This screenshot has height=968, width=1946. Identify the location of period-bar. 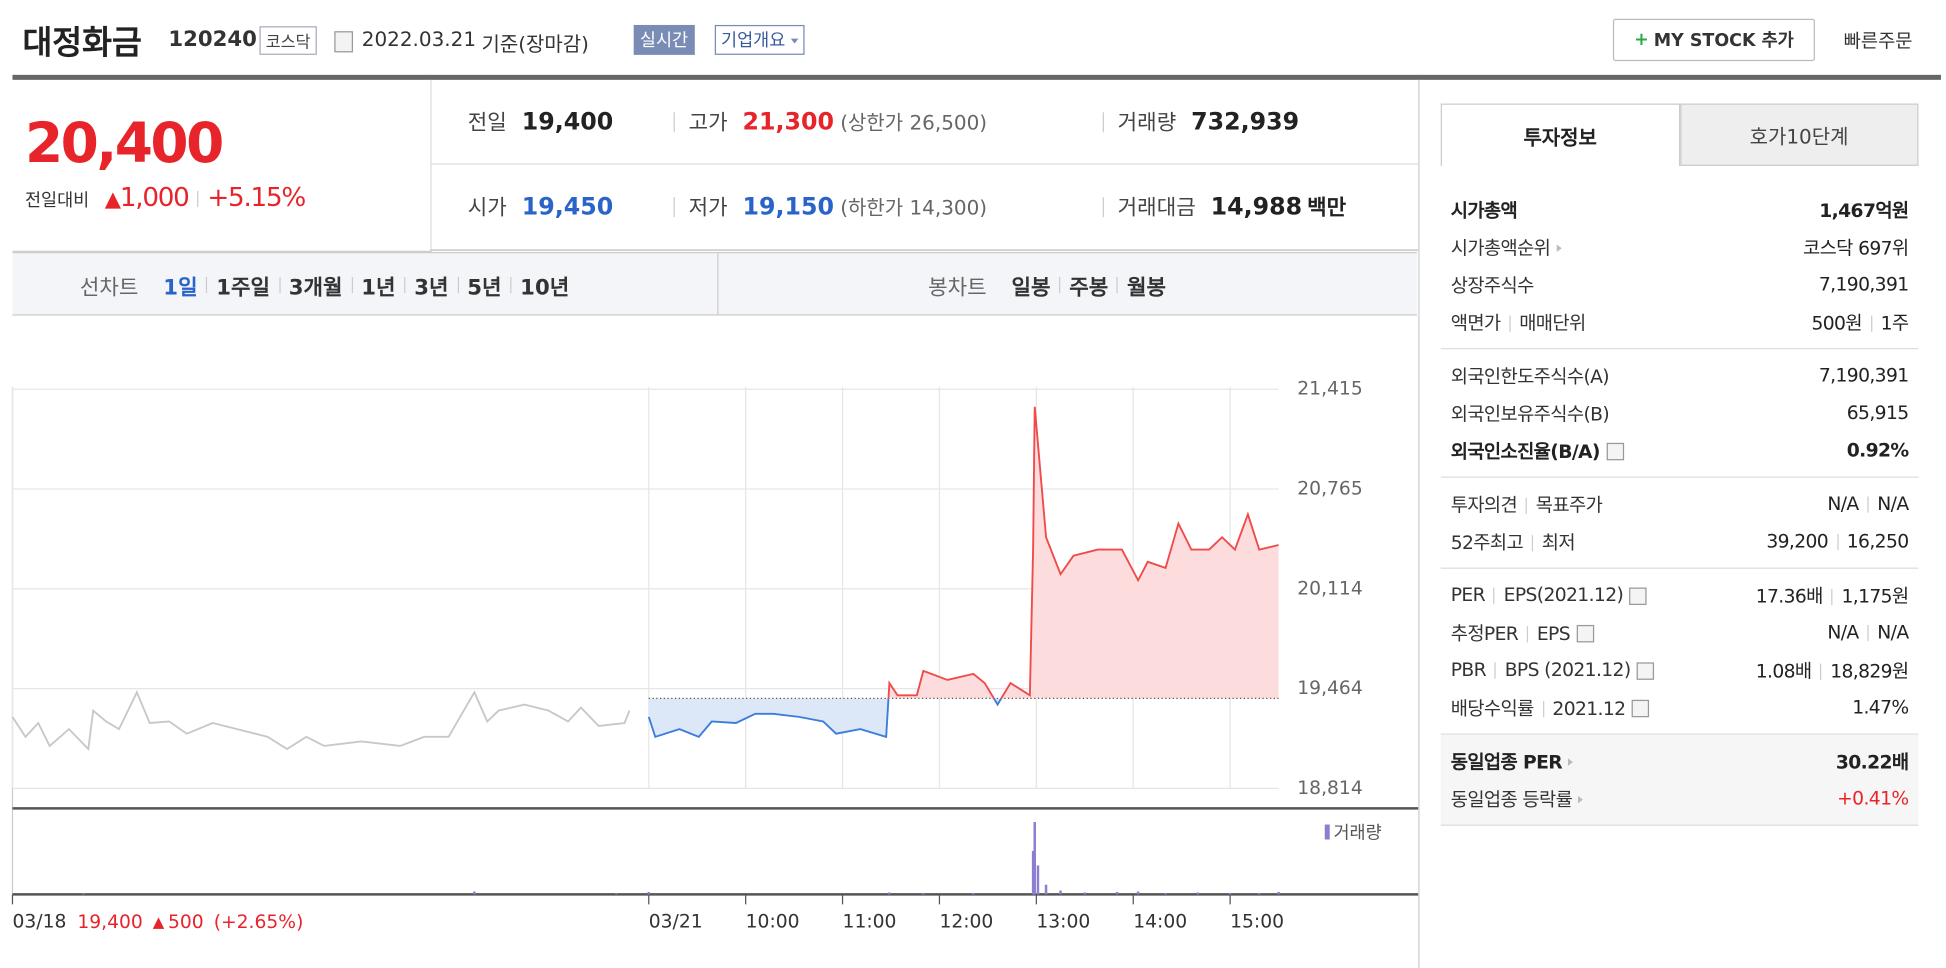
(715, 283).